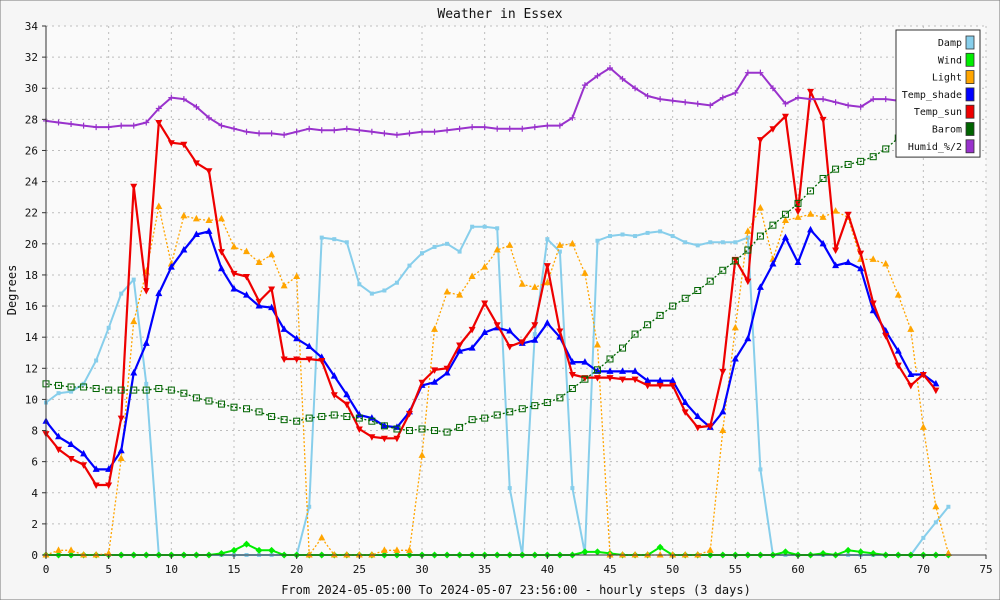 The image size is (1000, 600). I want to click on legend-label-temp-sun: Temp_sun, so click(938, 112).